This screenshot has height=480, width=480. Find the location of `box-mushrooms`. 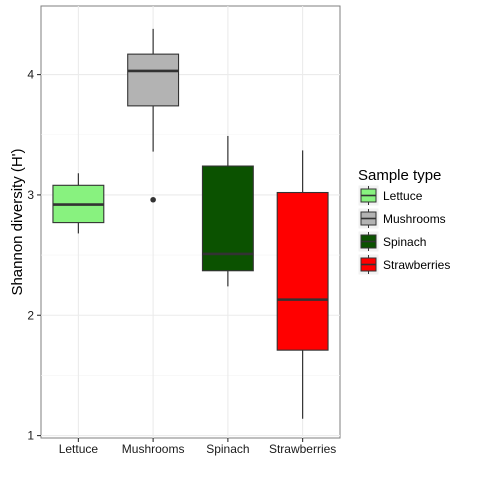

box-mushrooms is located at coordinates (153, 115).